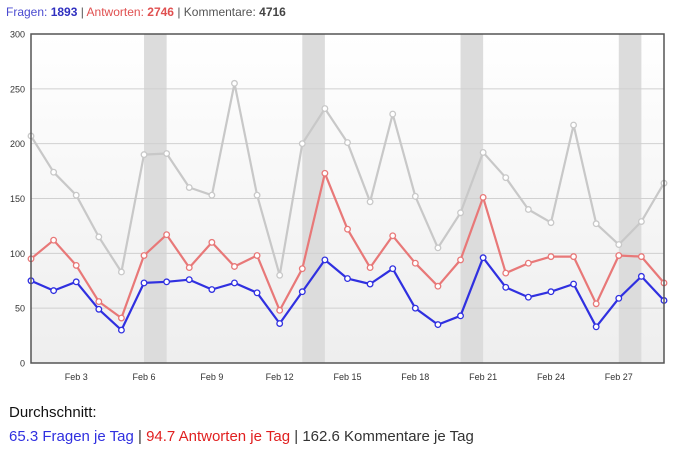  Describe the element at coordinates (218, 436) in the screenshot. I see `avg-antworten: 94.7 Antworten je Tag` at that location.